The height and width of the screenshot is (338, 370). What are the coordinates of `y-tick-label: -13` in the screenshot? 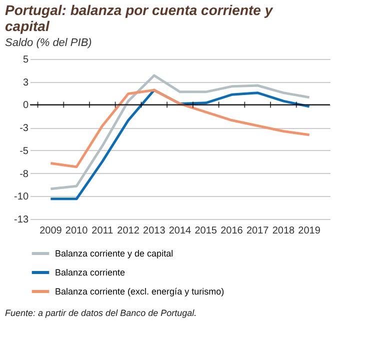 It's located at (21, 220).